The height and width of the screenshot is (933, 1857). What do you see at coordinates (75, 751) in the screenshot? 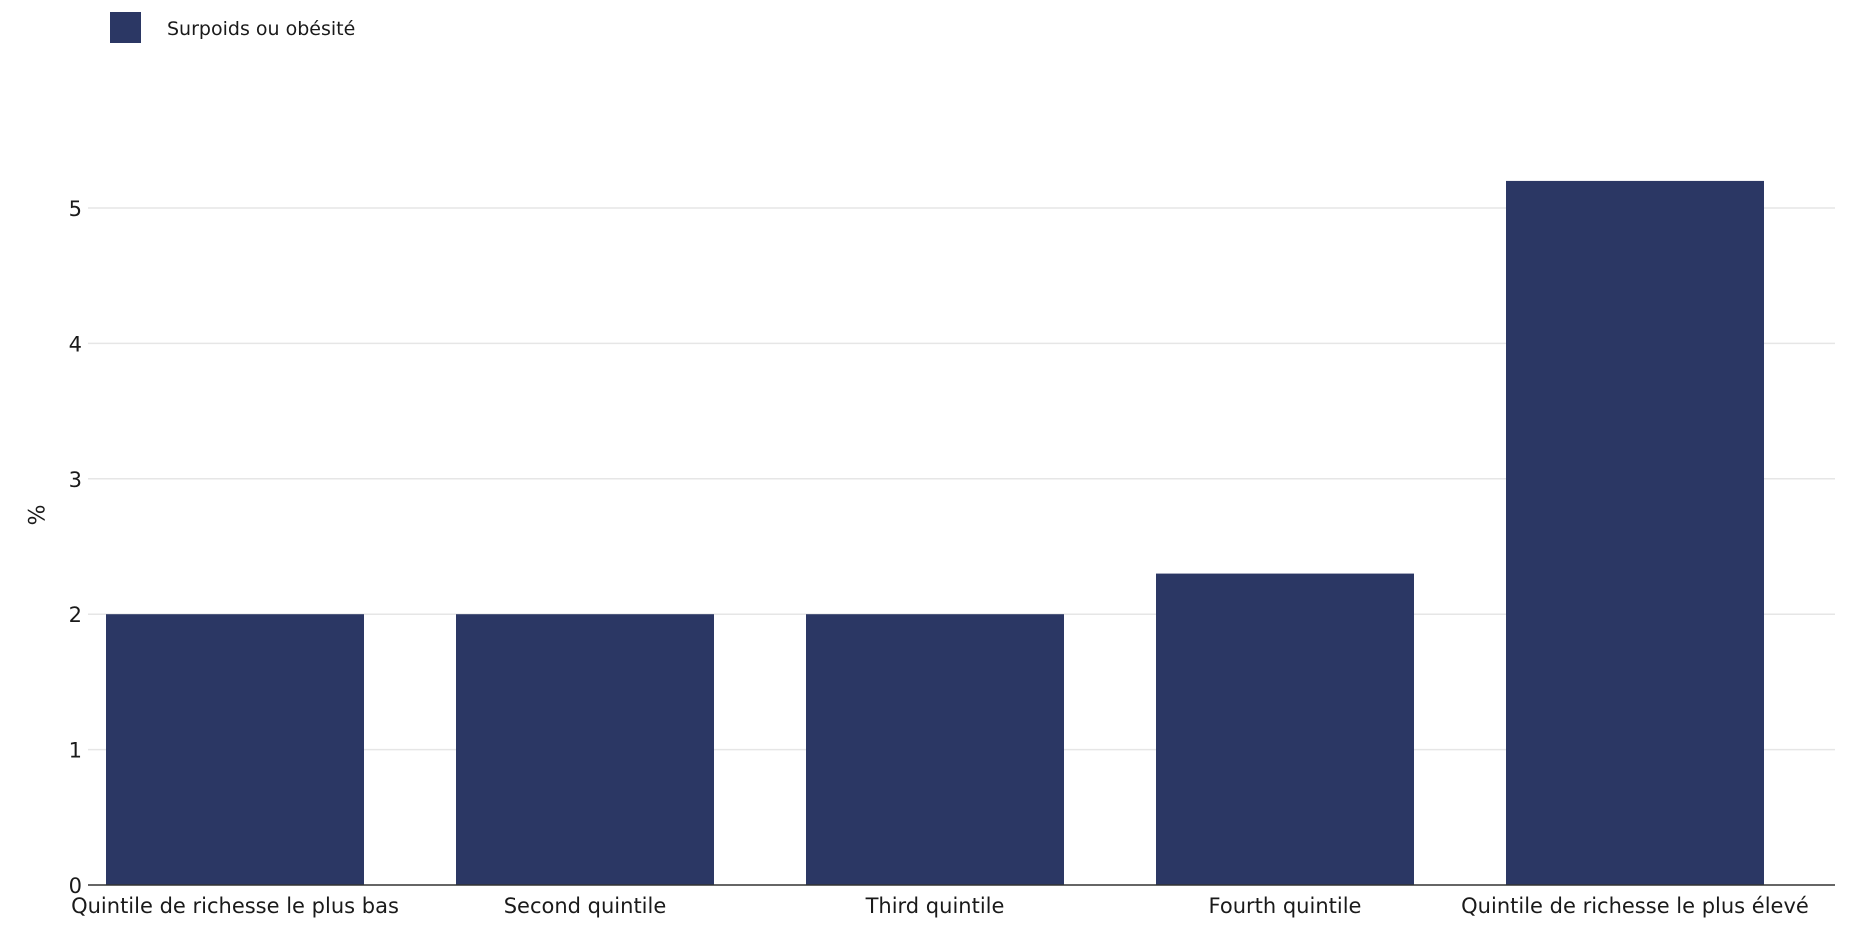
I see `y-tick-label: 1` at bounding box center [75, 751].